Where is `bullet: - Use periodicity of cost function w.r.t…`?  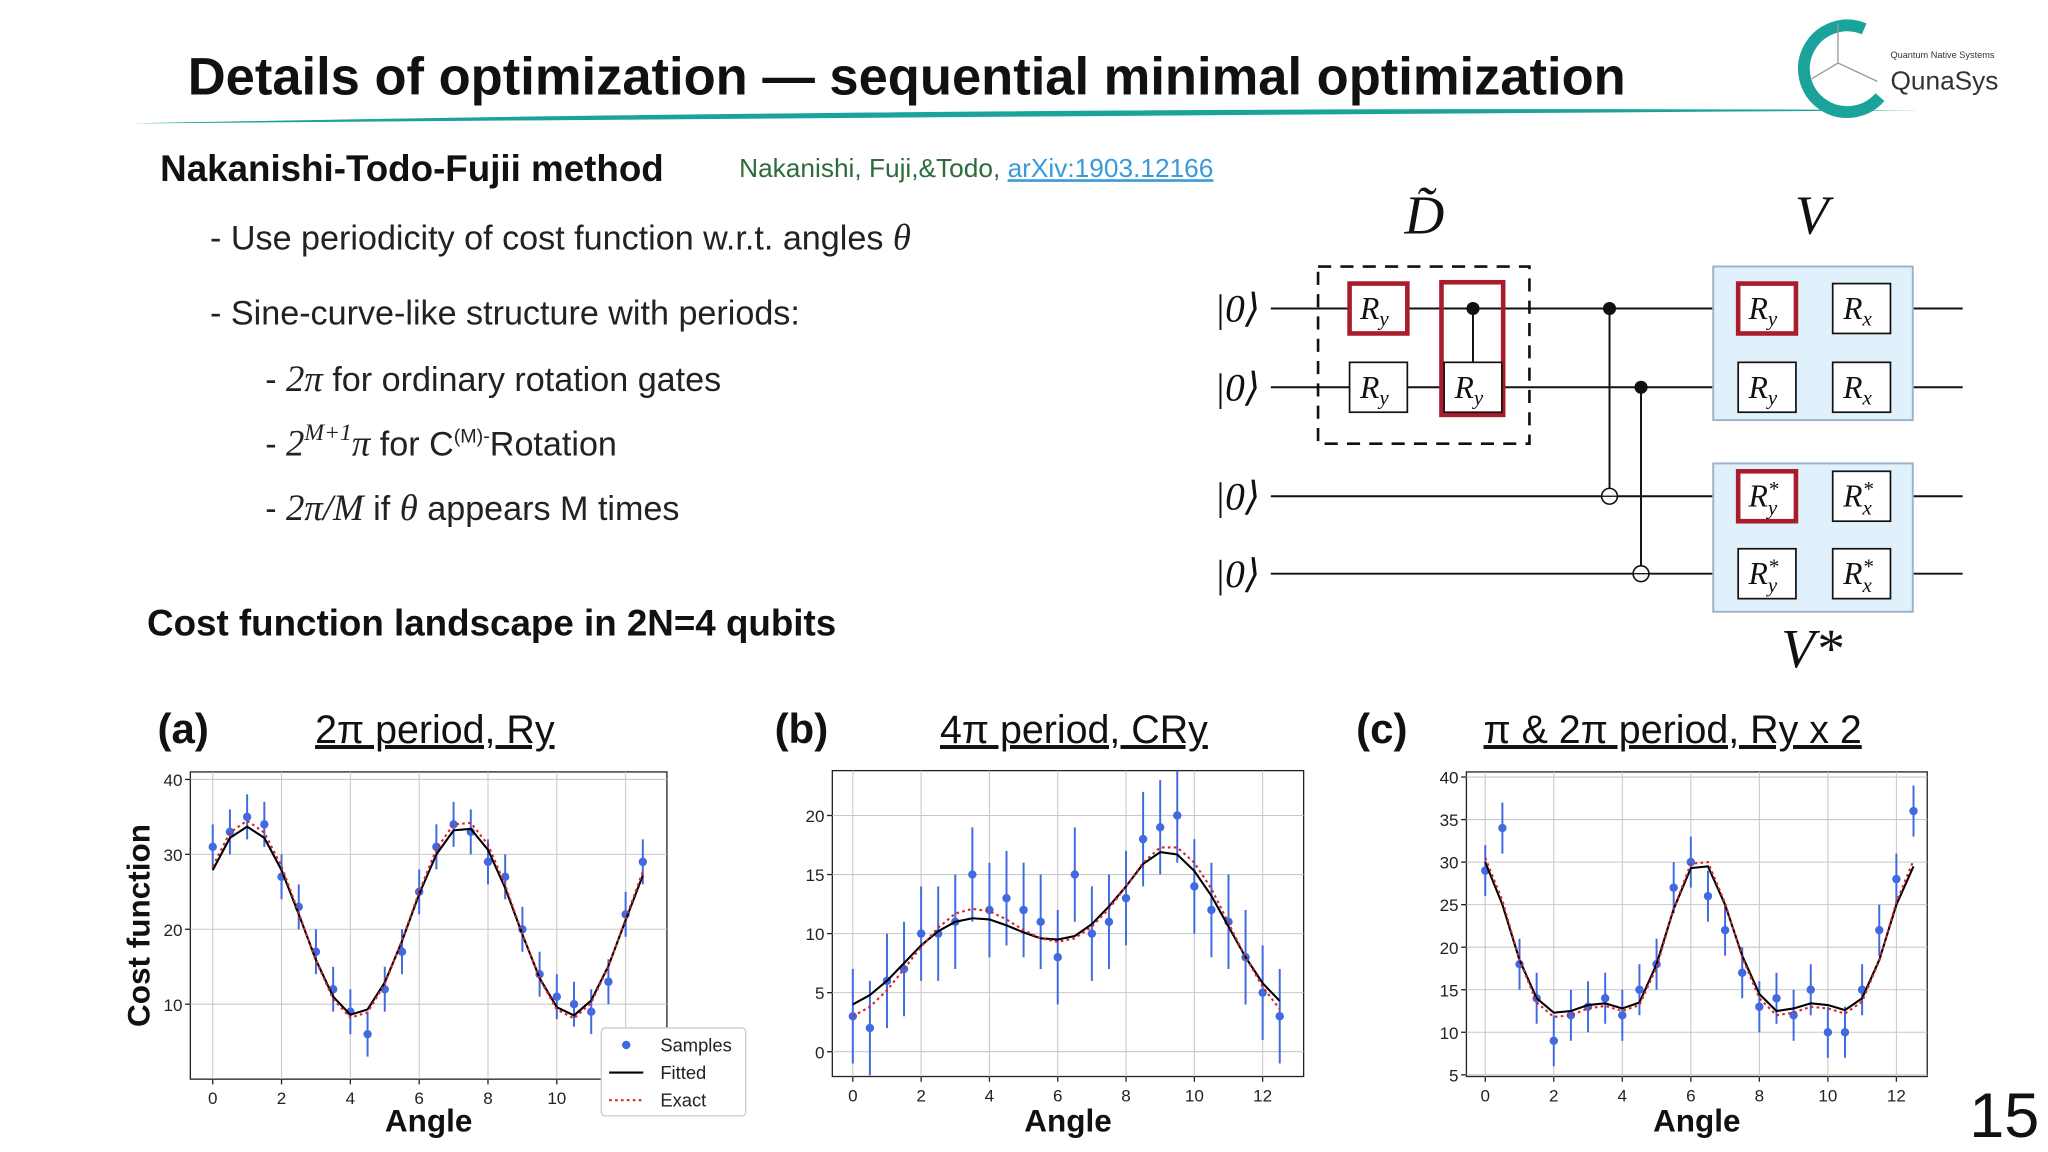
bullet: - Use periodicity of cost function w.r.t… is located at coordinates (560, 236).